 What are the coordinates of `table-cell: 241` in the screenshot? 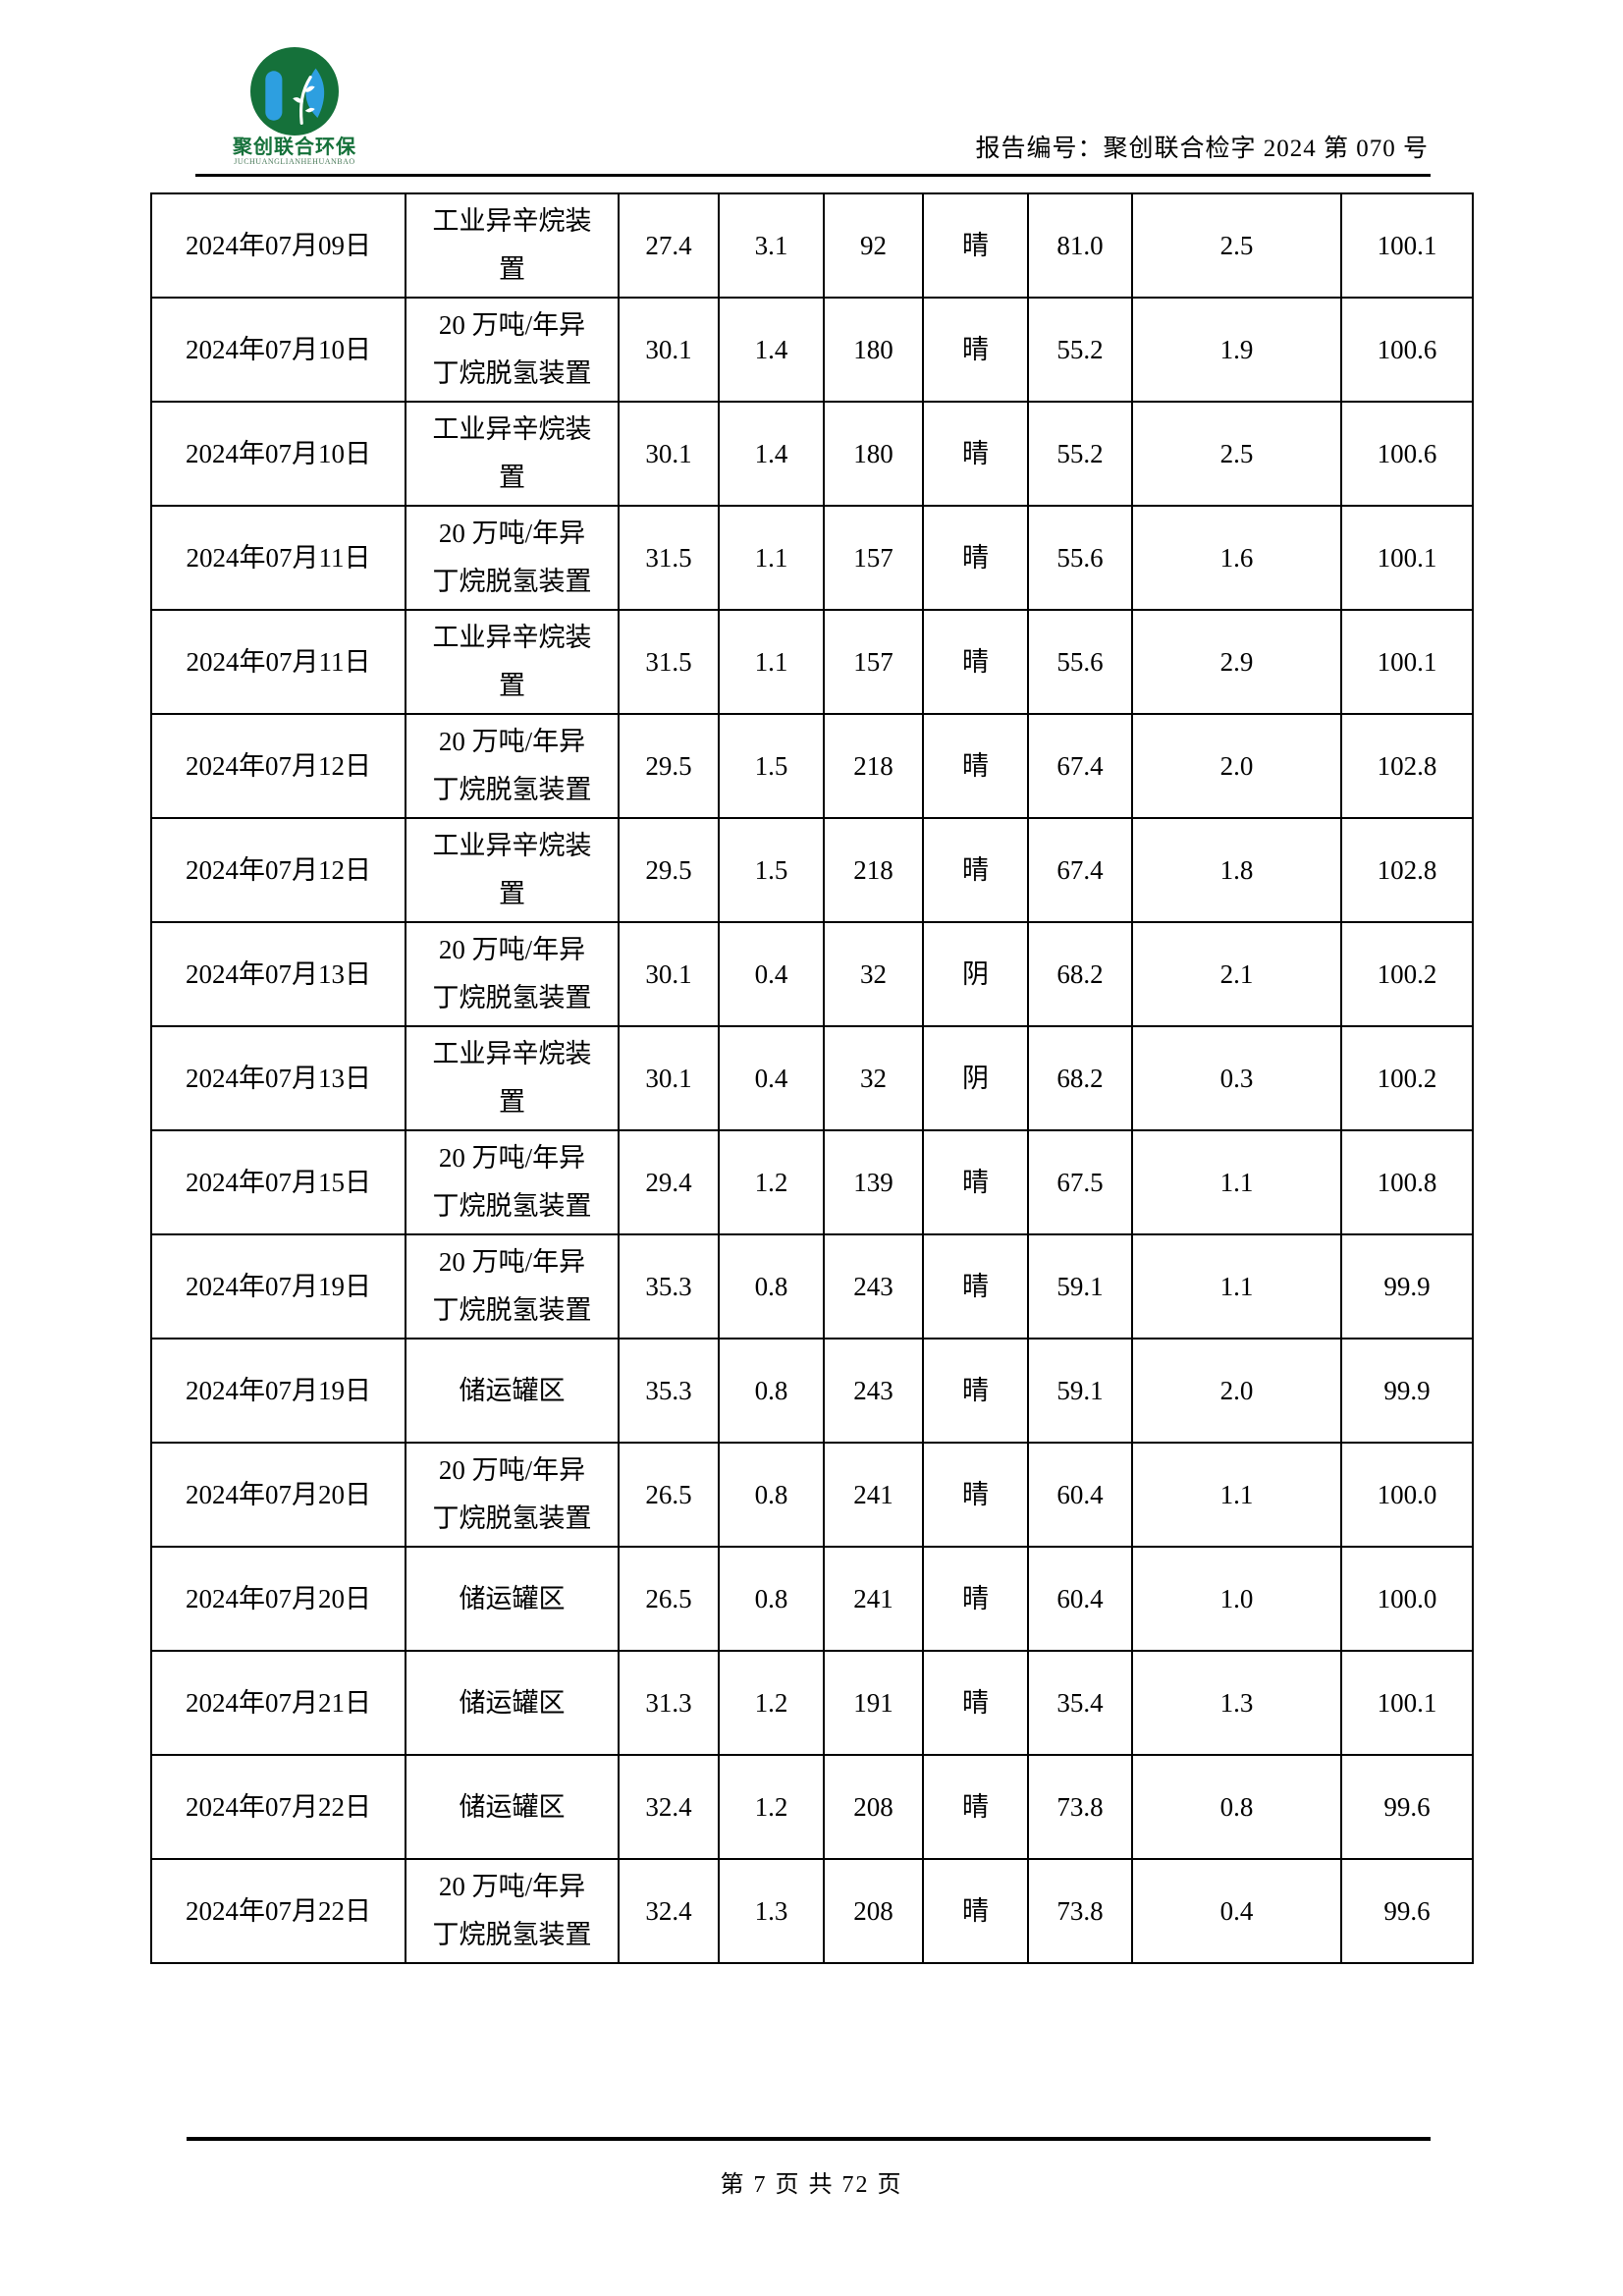 It's located at (873, 1599).